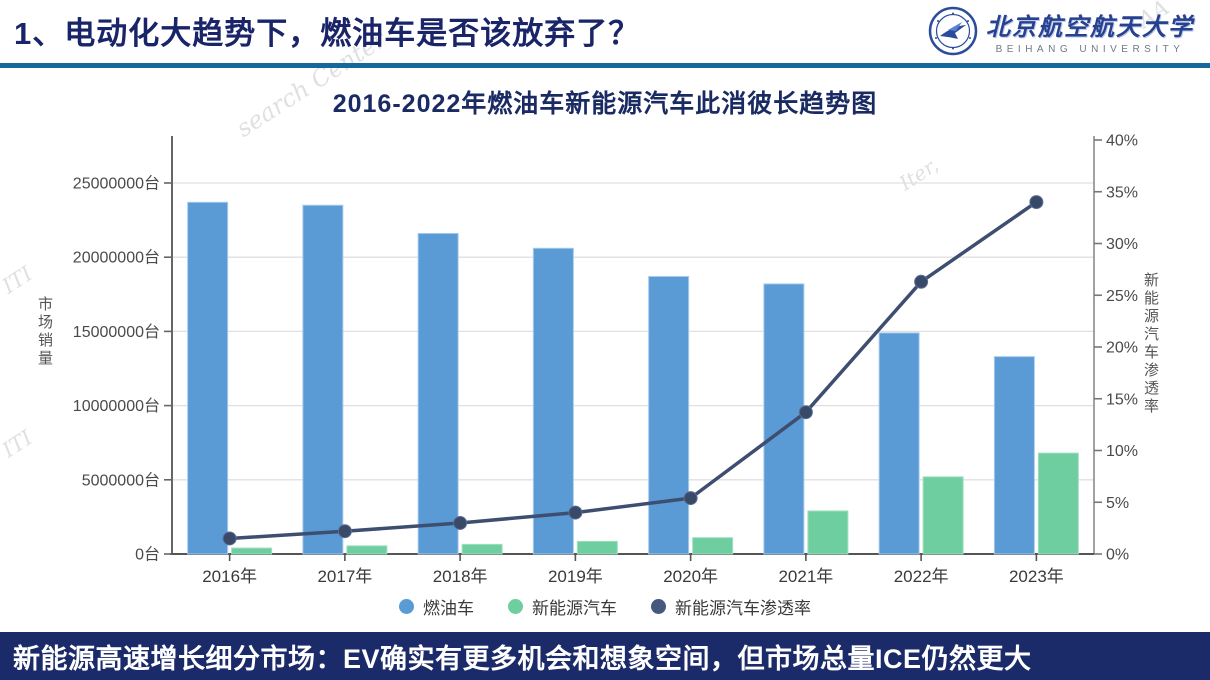 The height and width of the screenshot is (680, 1210). I want to click on nev-bar-2023年, so click(1058, 503).